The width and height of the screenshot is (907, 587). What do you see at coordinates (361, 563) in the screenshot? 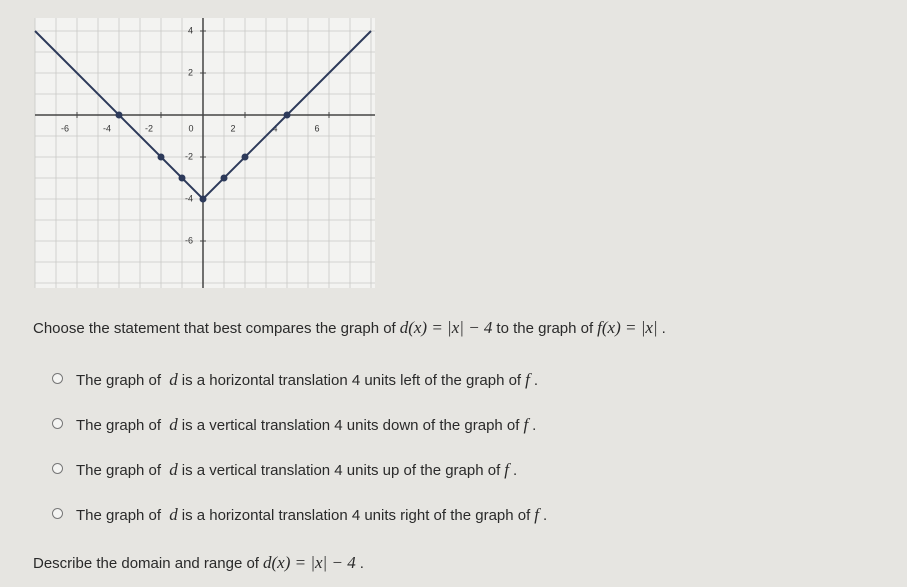
I see `prompt-text: .` at bounding box center [361, 563].